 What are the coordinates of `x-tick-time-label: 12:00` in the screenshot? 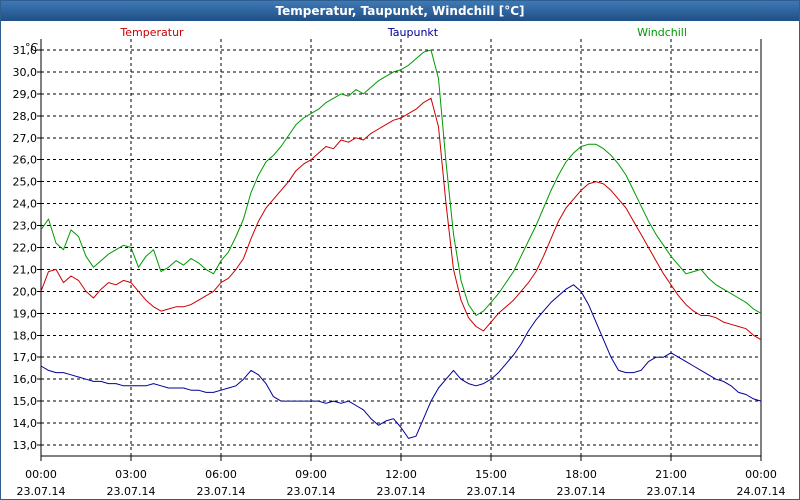 It's located at (401, 474).